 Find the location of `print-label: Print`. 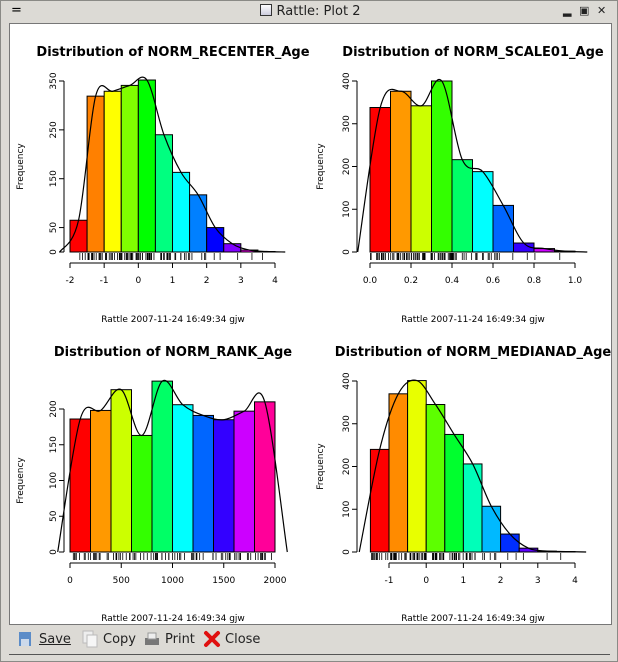

print-label: Print is located at coordinates (180, 639).